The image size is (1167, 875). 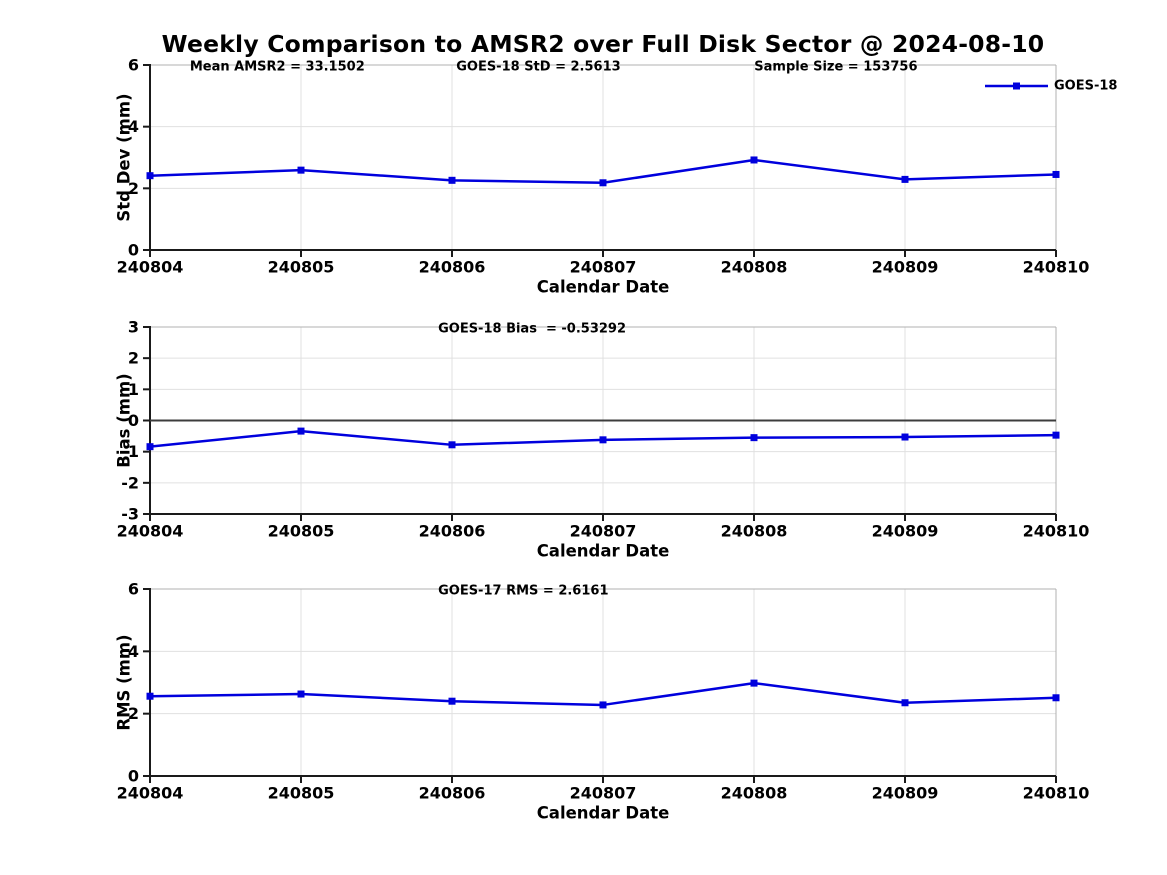 I want to click on y-axis-label: RMS (mm), so click(x=124, y=682).